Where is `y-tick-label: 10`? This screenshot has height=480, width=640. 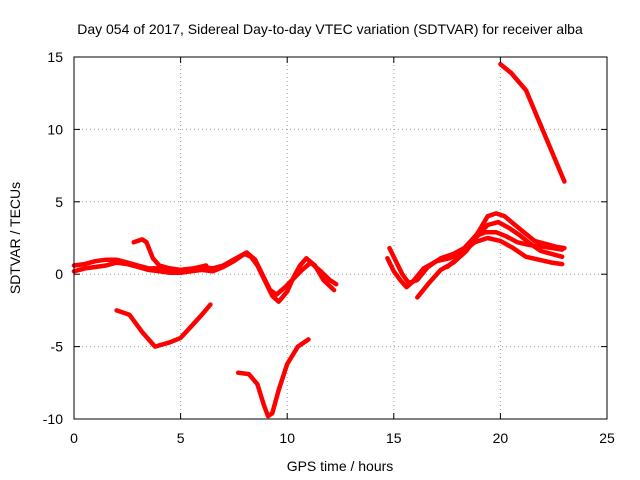
y-tick-label: 10 is located at coordinates (55, 129).